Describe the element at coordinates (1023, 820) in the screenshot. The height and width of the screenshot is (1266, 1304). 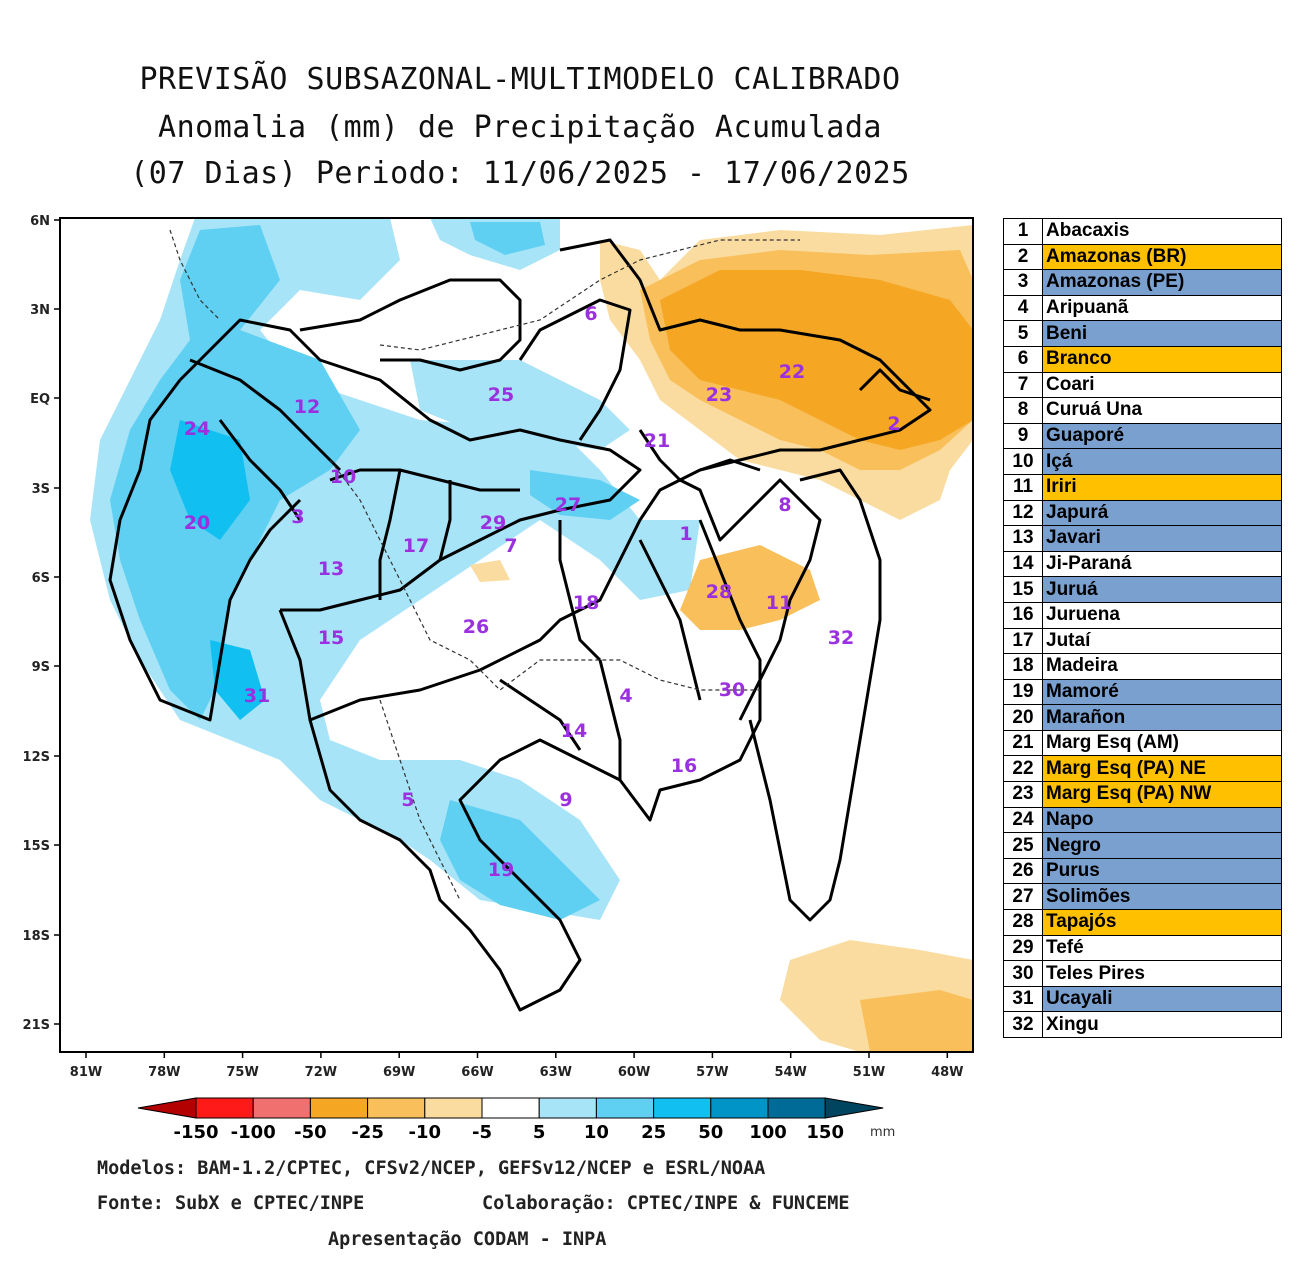
I see `legend-number: 24` at that location.